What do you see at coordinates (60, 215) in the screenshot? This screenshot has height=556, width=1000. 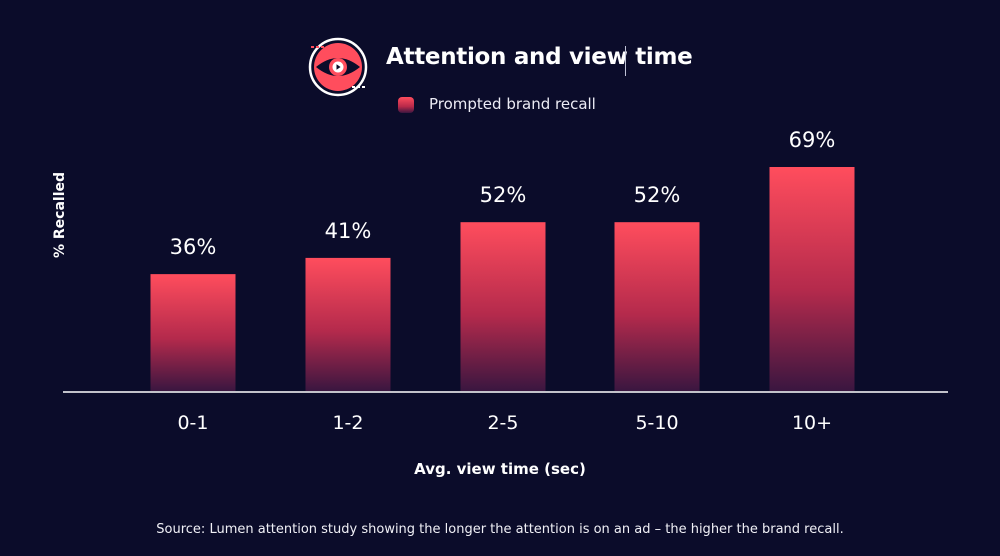 I see `y-axis-label: % Recalled` at bounding box center [60, 215].